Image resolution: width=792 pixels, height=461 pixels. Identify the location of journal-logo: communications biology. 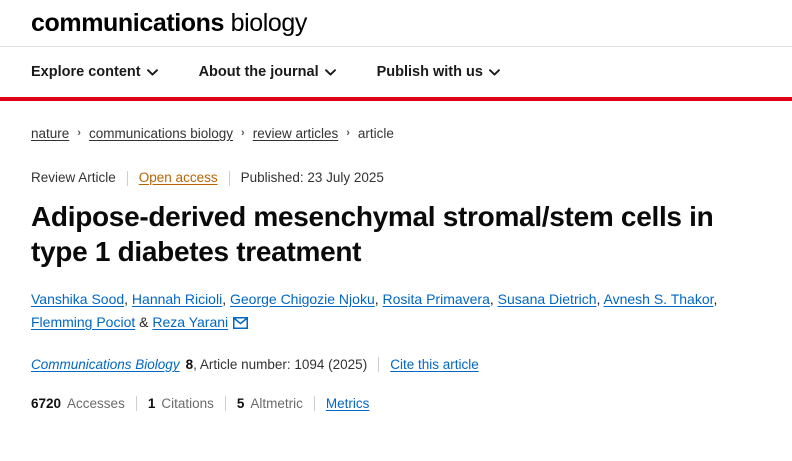
(169, 22).